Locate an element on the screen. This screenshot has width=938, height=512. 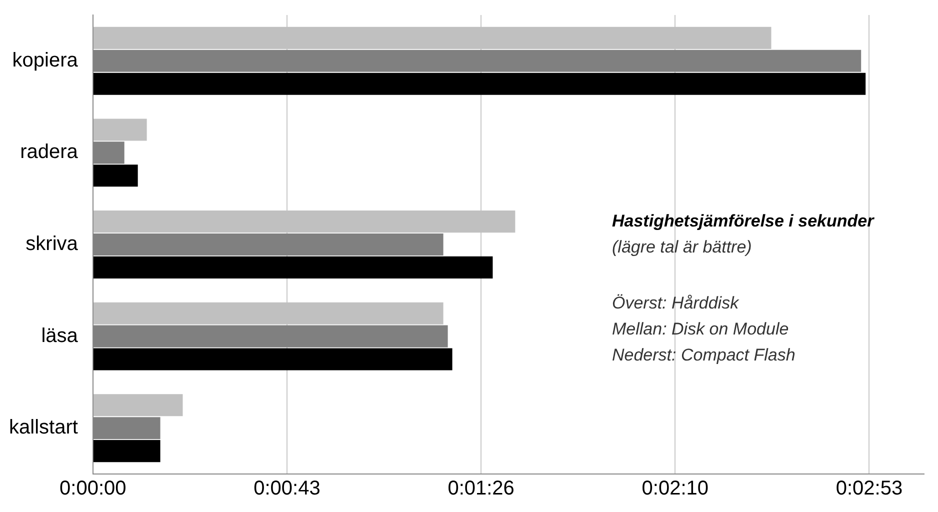
y-tick-label: kallstart is located at coordinates (43, 427).